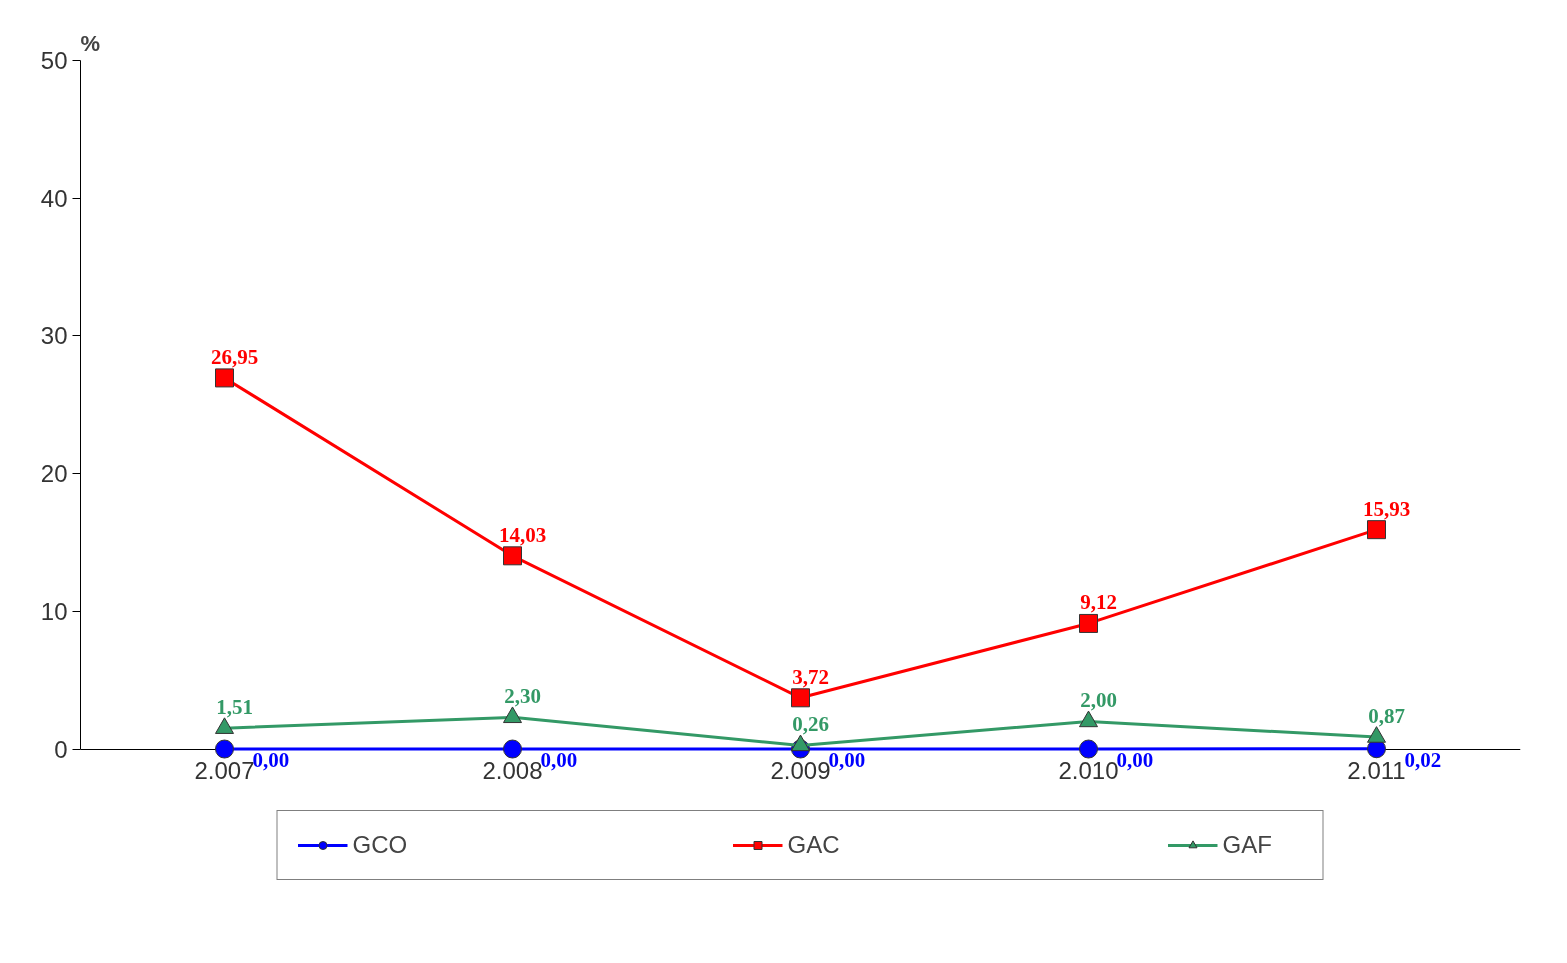  I want to click on data-label: 15,93, so click(1386, 508).